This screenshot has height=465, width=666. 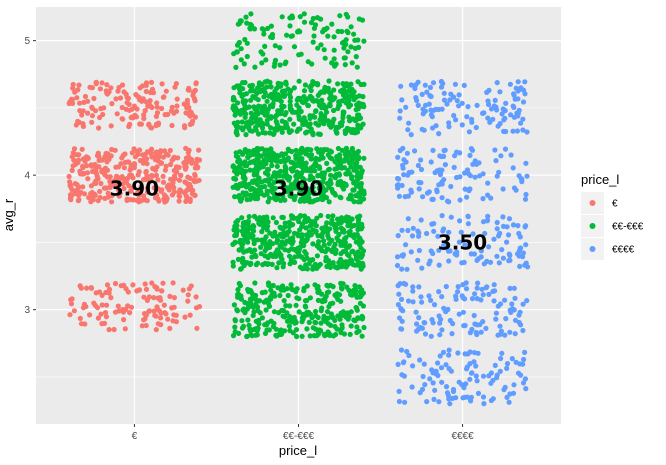 What do you see at coordinates (462, 242) in the screenshot?
I see `data-label: 3.50` at bounding box center [462, 242].